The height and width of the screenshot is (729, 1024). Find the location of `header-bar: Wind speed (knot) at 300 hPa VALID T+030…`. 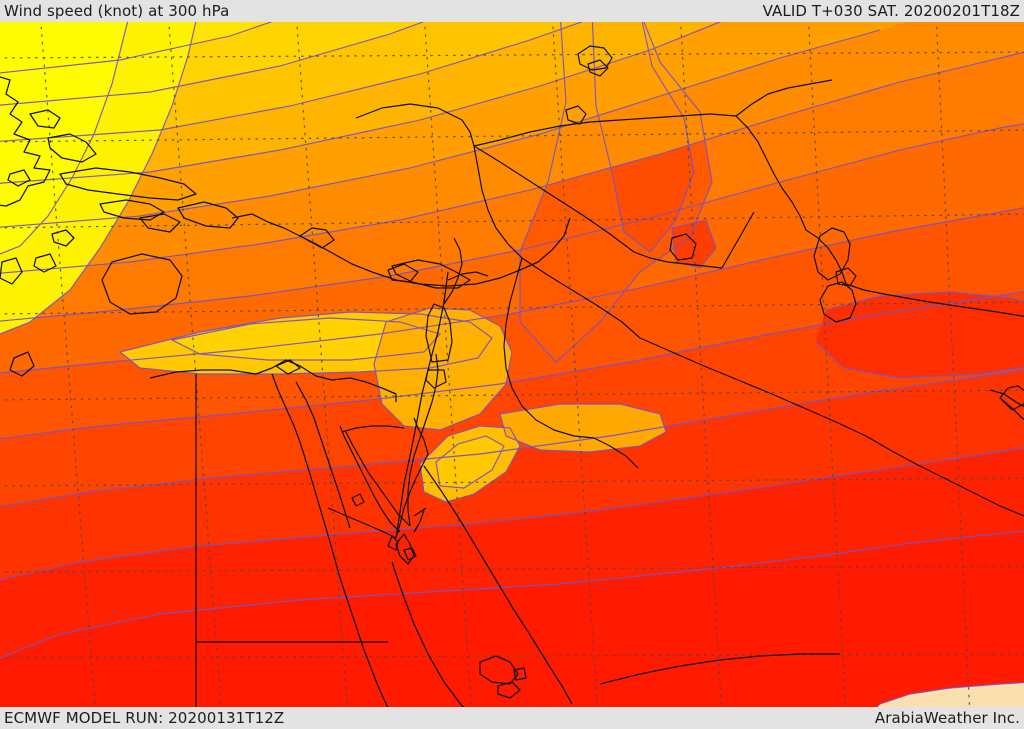

header-bar: Wind speed (knot) at 300 hPa VALID T+030… is located at coordinates (512, 11).